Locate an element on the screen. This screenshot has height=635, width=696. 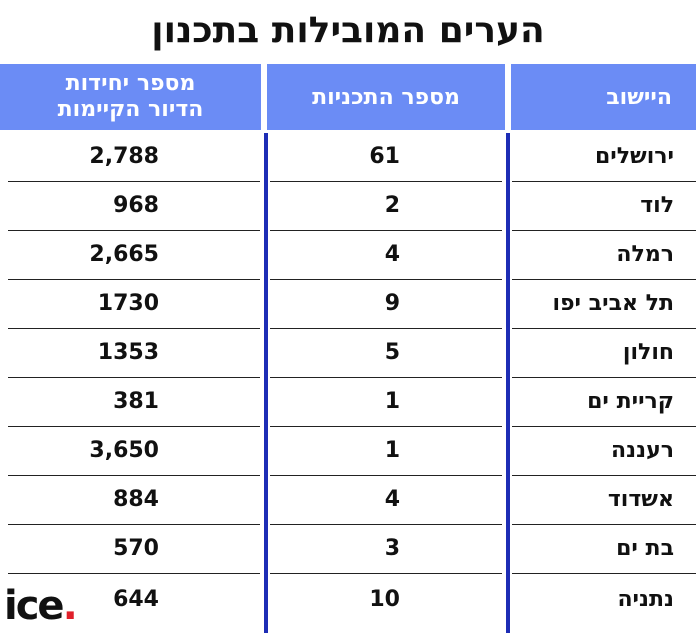
city-cell: חולון is located at coordinates (648, 352).